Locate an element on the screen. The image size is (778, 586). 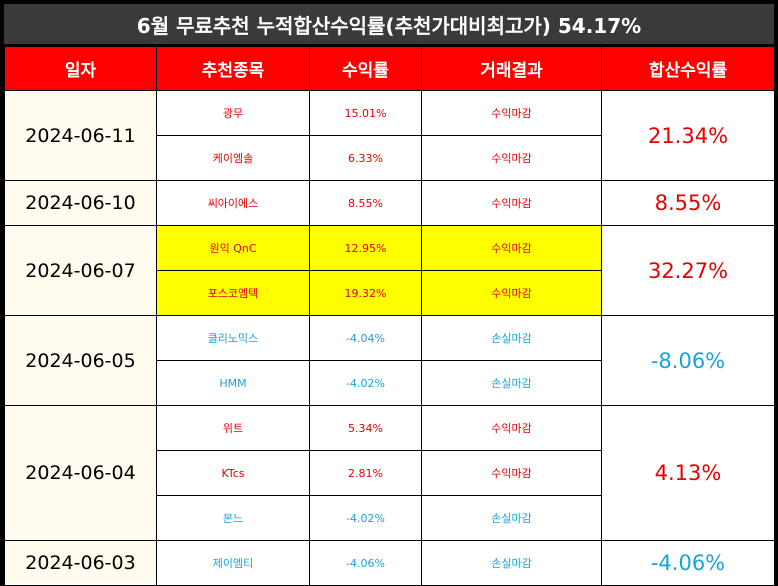
total-return-cell: -4.06% is located at coordinates (688, 563).